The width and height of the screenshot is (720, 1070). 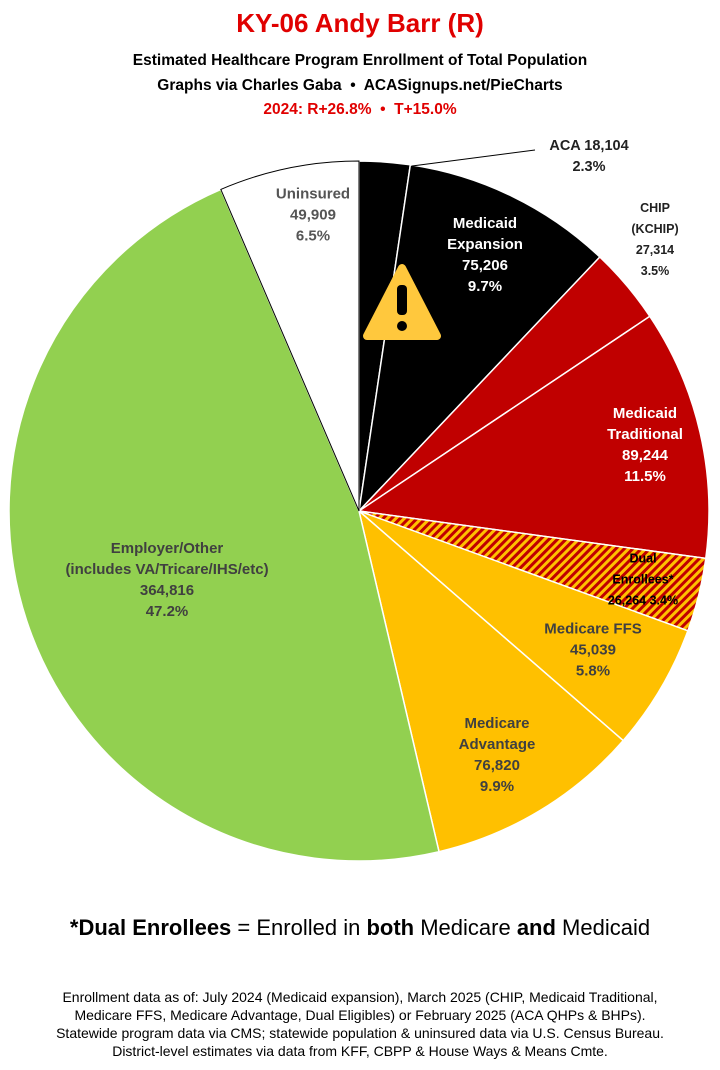 I want to click on footnote-part: Medicaid, so click(x=603, y=927).